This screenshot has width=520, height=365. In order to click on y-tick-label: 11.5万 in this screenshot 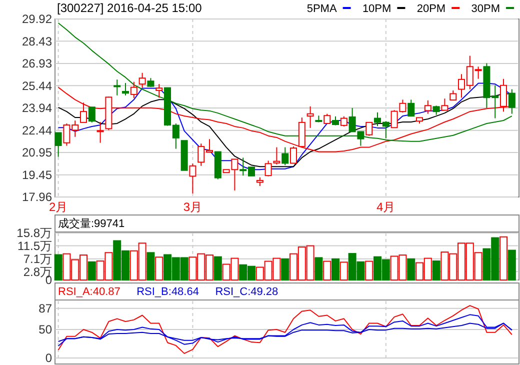, I will do `click(35, 245)`.